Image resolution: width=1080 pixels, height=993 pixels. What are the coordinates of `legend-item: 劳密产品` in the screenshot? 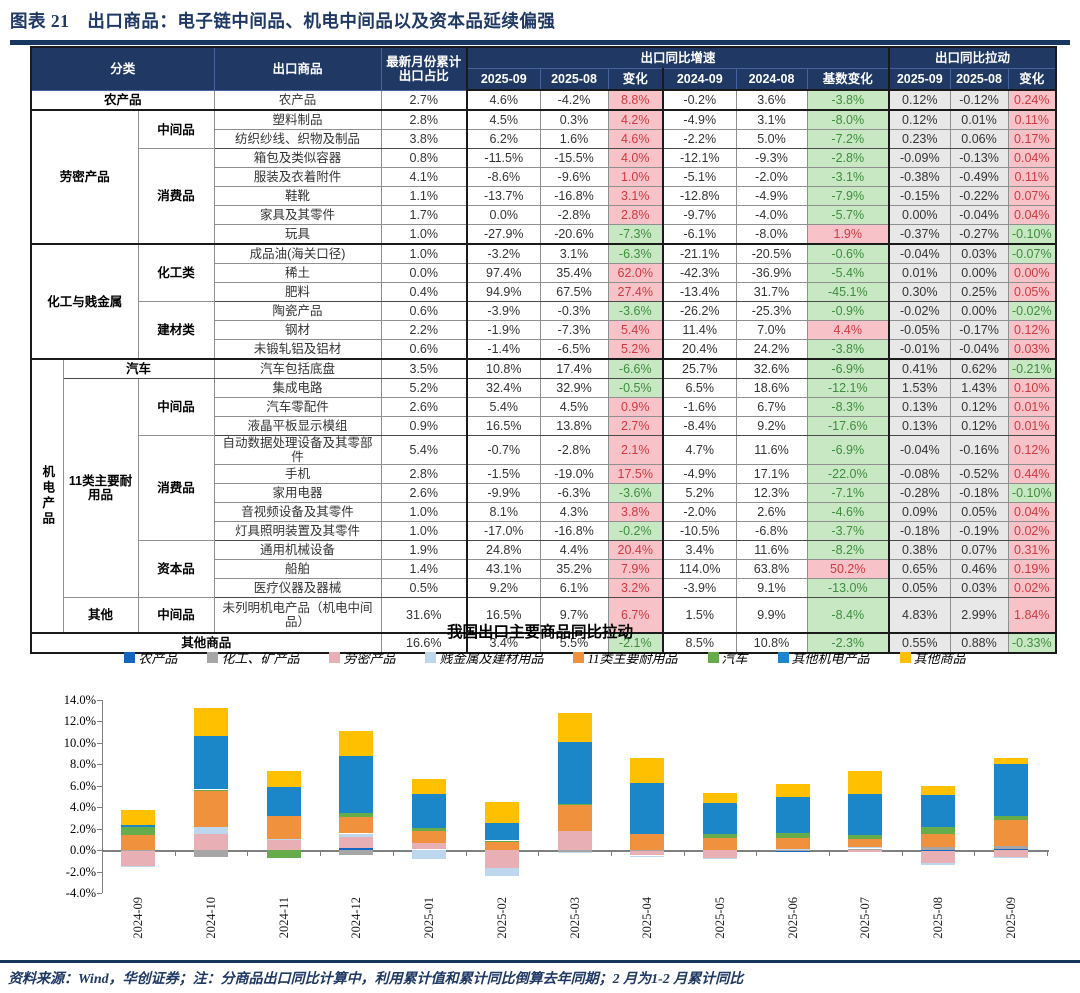 It's located at (362, 657).